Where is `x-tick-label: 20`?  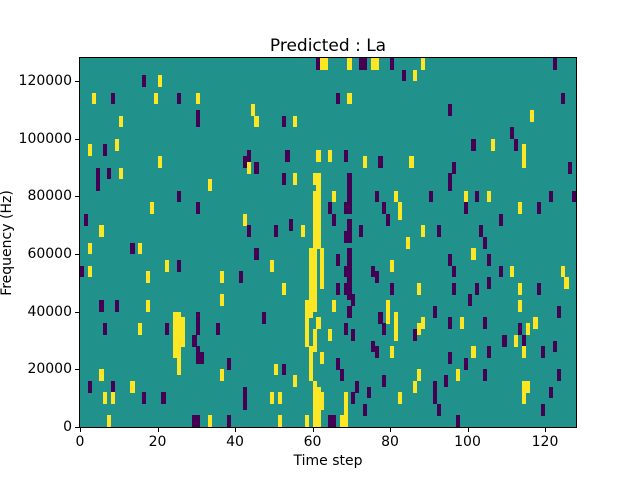
x-tick-label: 20 is located at coordinates (157, 442).